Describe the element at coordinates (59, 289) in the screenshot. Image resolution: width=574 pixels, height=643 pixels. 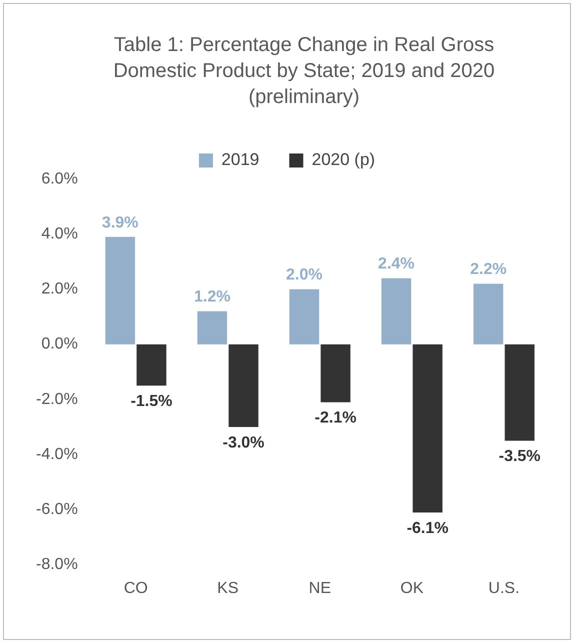
I see `y-tick-label: 2.0%` at that location.